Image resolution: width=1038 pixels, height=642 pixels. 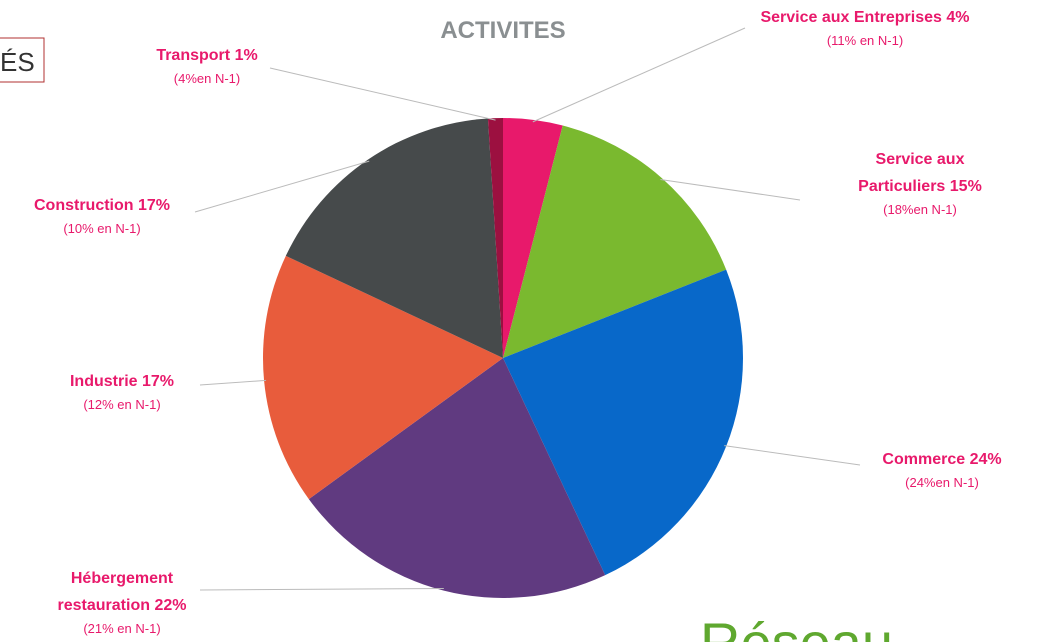 What do you see at coordinates (865, 40) in the screenshot?
I see `label-note: (11% en N-1)` at bounding box center [865, 40].